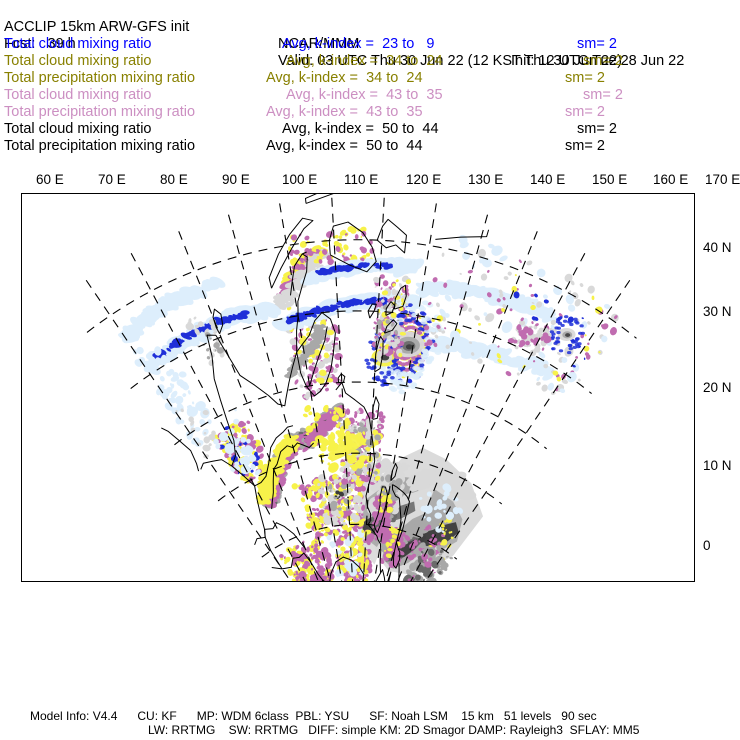  What do you see at coordinates (707, 545) in the screenshot?
I see `latitude-tick-label: 0` at bounding box center [707, 545].